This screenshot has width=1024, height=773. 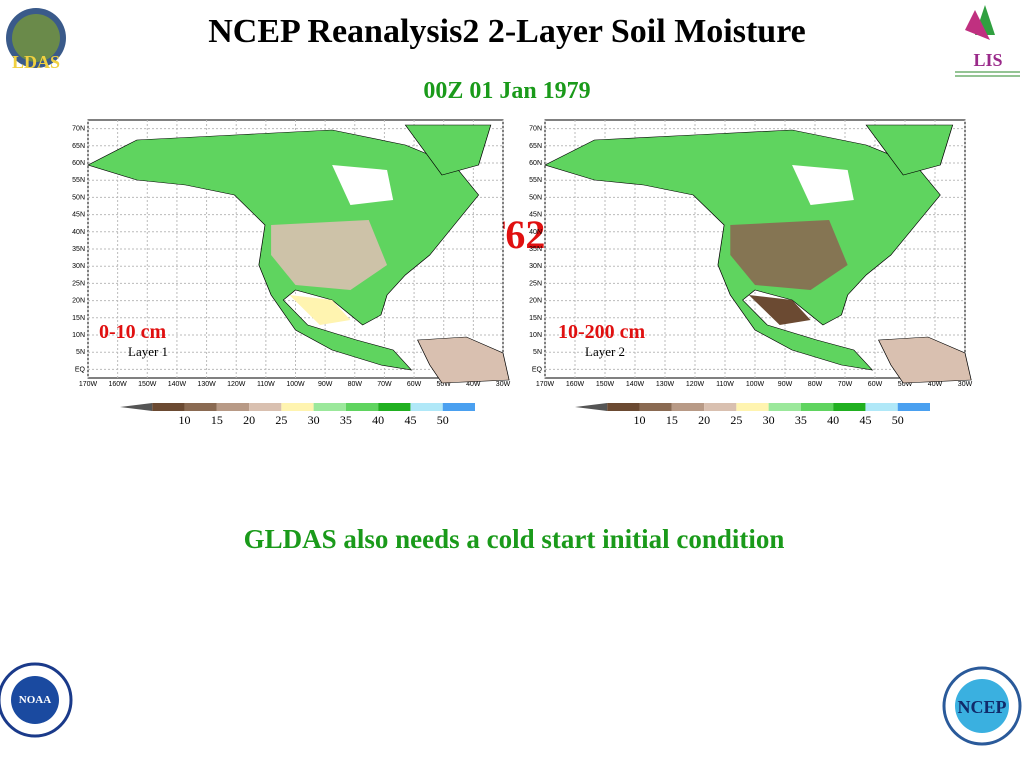 I want to click on ncep-text: NCEP, so click(x=982, y=707).